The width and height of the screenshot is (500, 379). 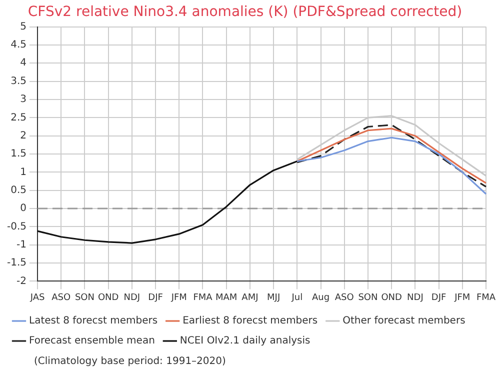 What do you see at coordinates (227, 297) in the screenshot?
I see `x-tick-label: MAM` at bounding box center [227, 297].